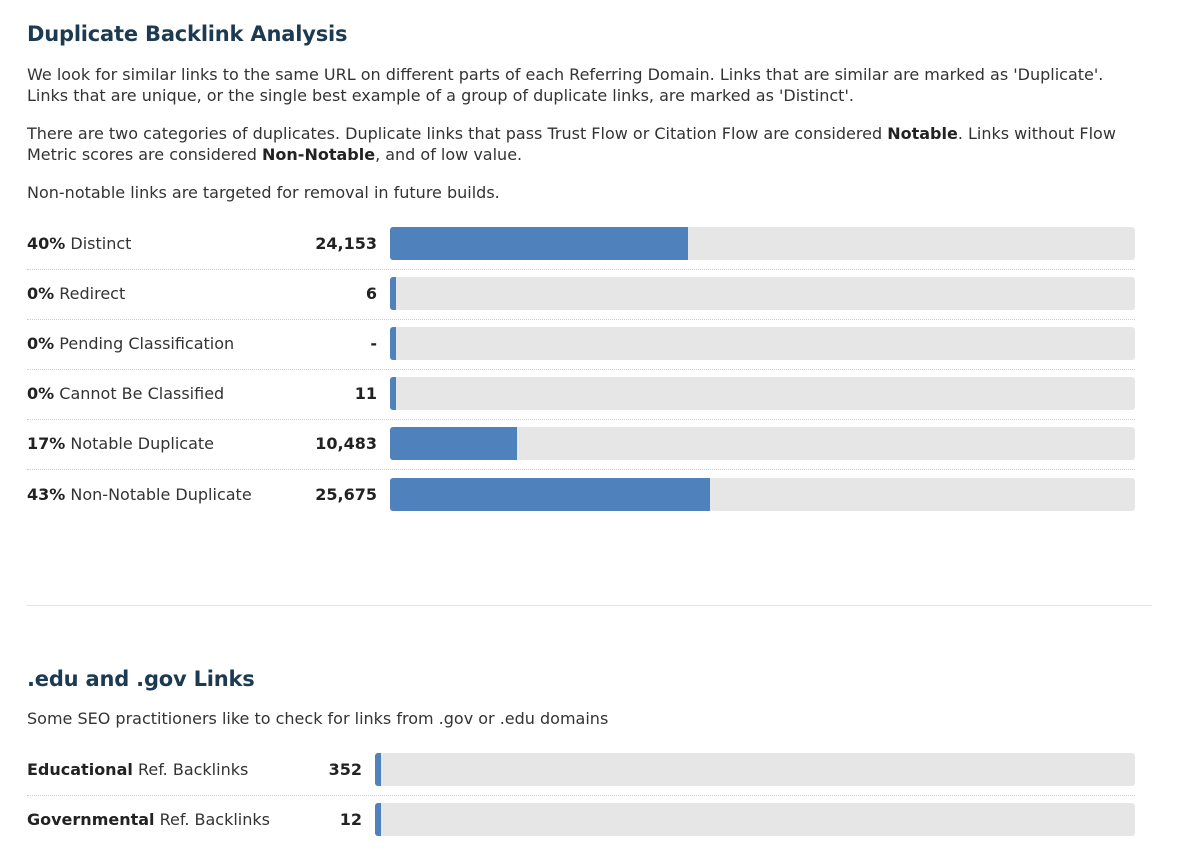 Image resolution: width=1179 pixels, height=862 pixels. I want to click on breakdown-name: Cannot Be Classified, so click(142, 393).